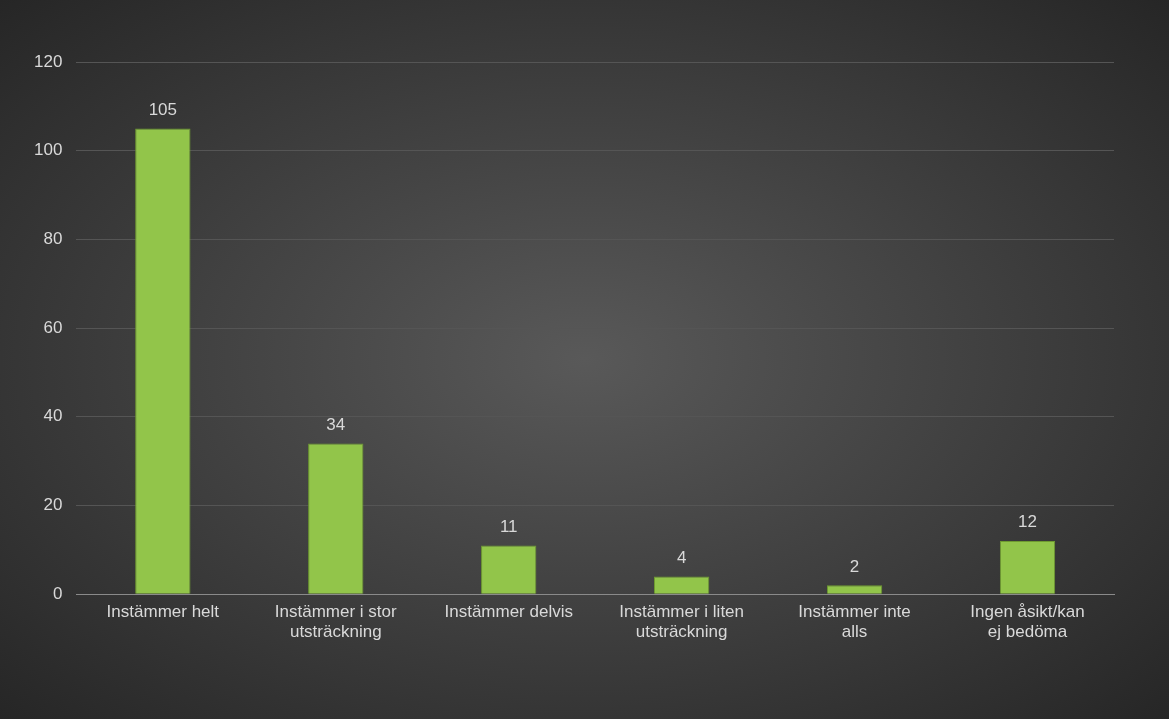  What do you see at coordinates (336, 622) in the screenshot?
I see `x-tick-label: Instämmer i stor utsträckning` at bounding box center [336, 622].